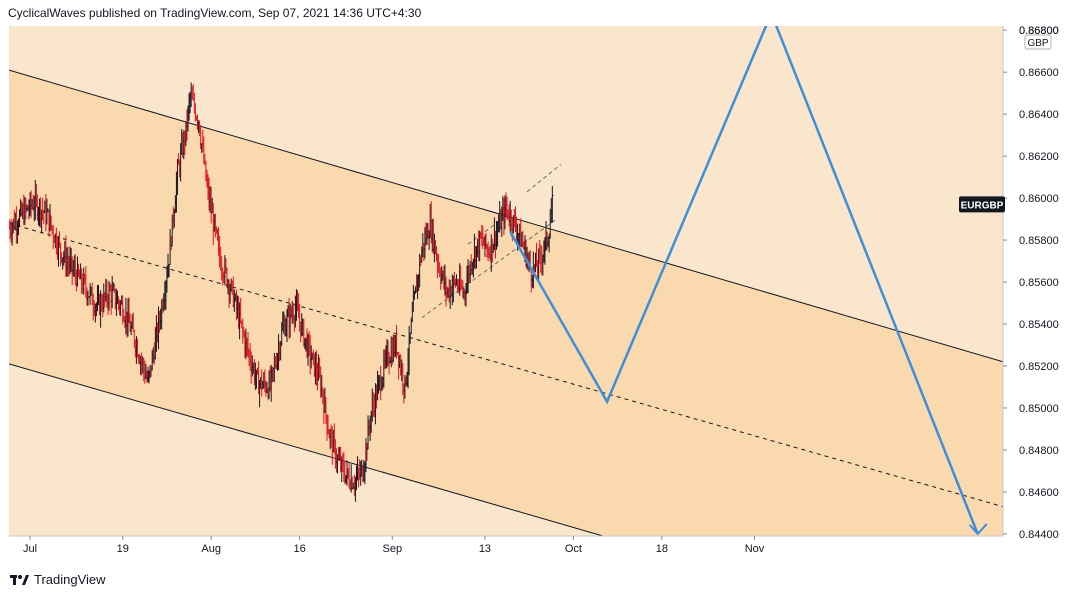 The height and width of the screenshot is (598, 1079). What do you see at coordinates (1039, 283) in the screenshot?
I see `y-tick-label: 0.85600` at bounding box center [1039, 283].